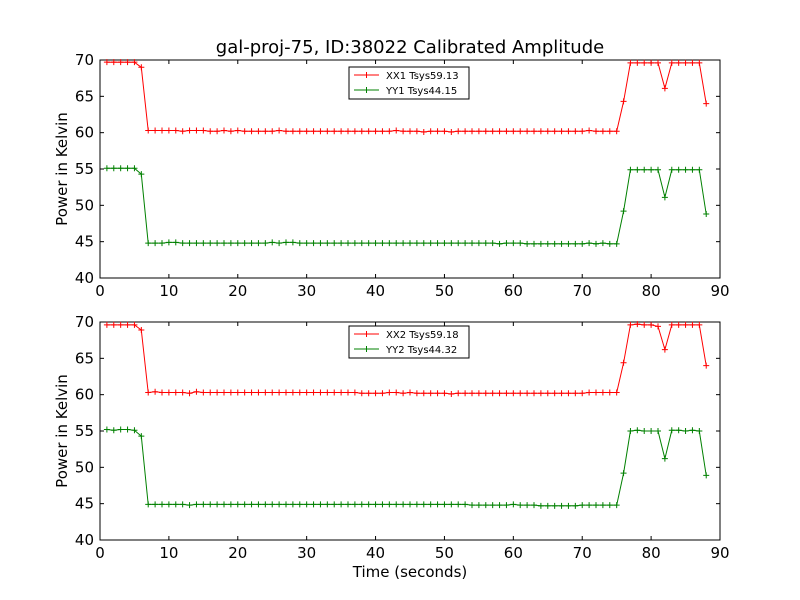 The width and height of the screenshot is (800, 600). What do you see at coordinates (582, 553) in the screenshot?
I see `x-tick-label: 70` at bounding box center [582, 553].